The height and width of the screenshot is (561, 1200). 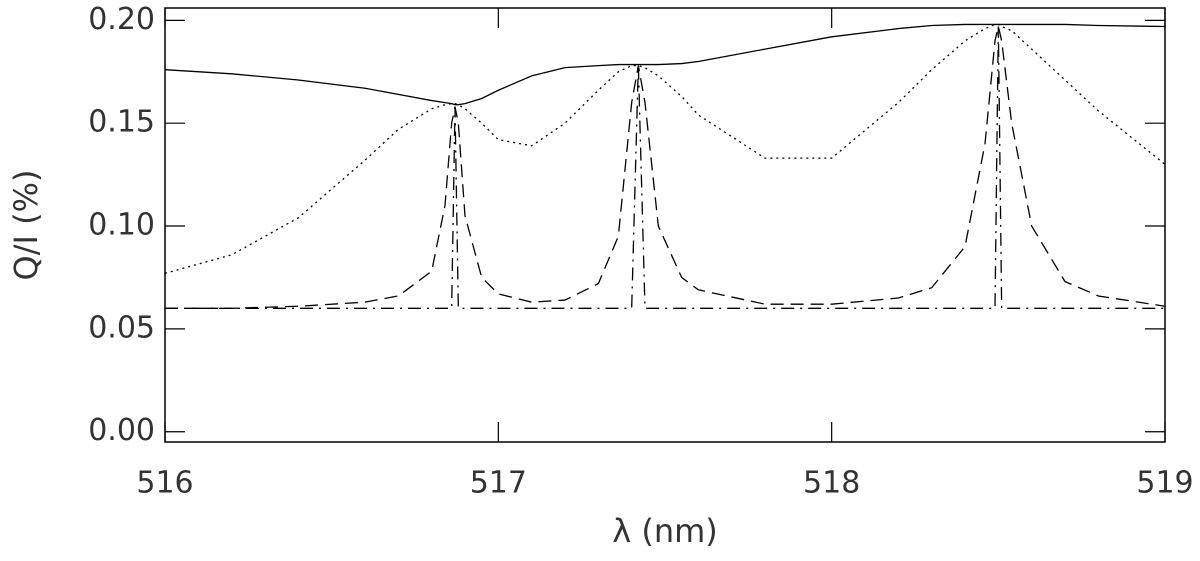 What do you see at coordinates (121, 225) in the screenshot?
I see `y-tick-label: 0.10` at bounding box center [121, 225].